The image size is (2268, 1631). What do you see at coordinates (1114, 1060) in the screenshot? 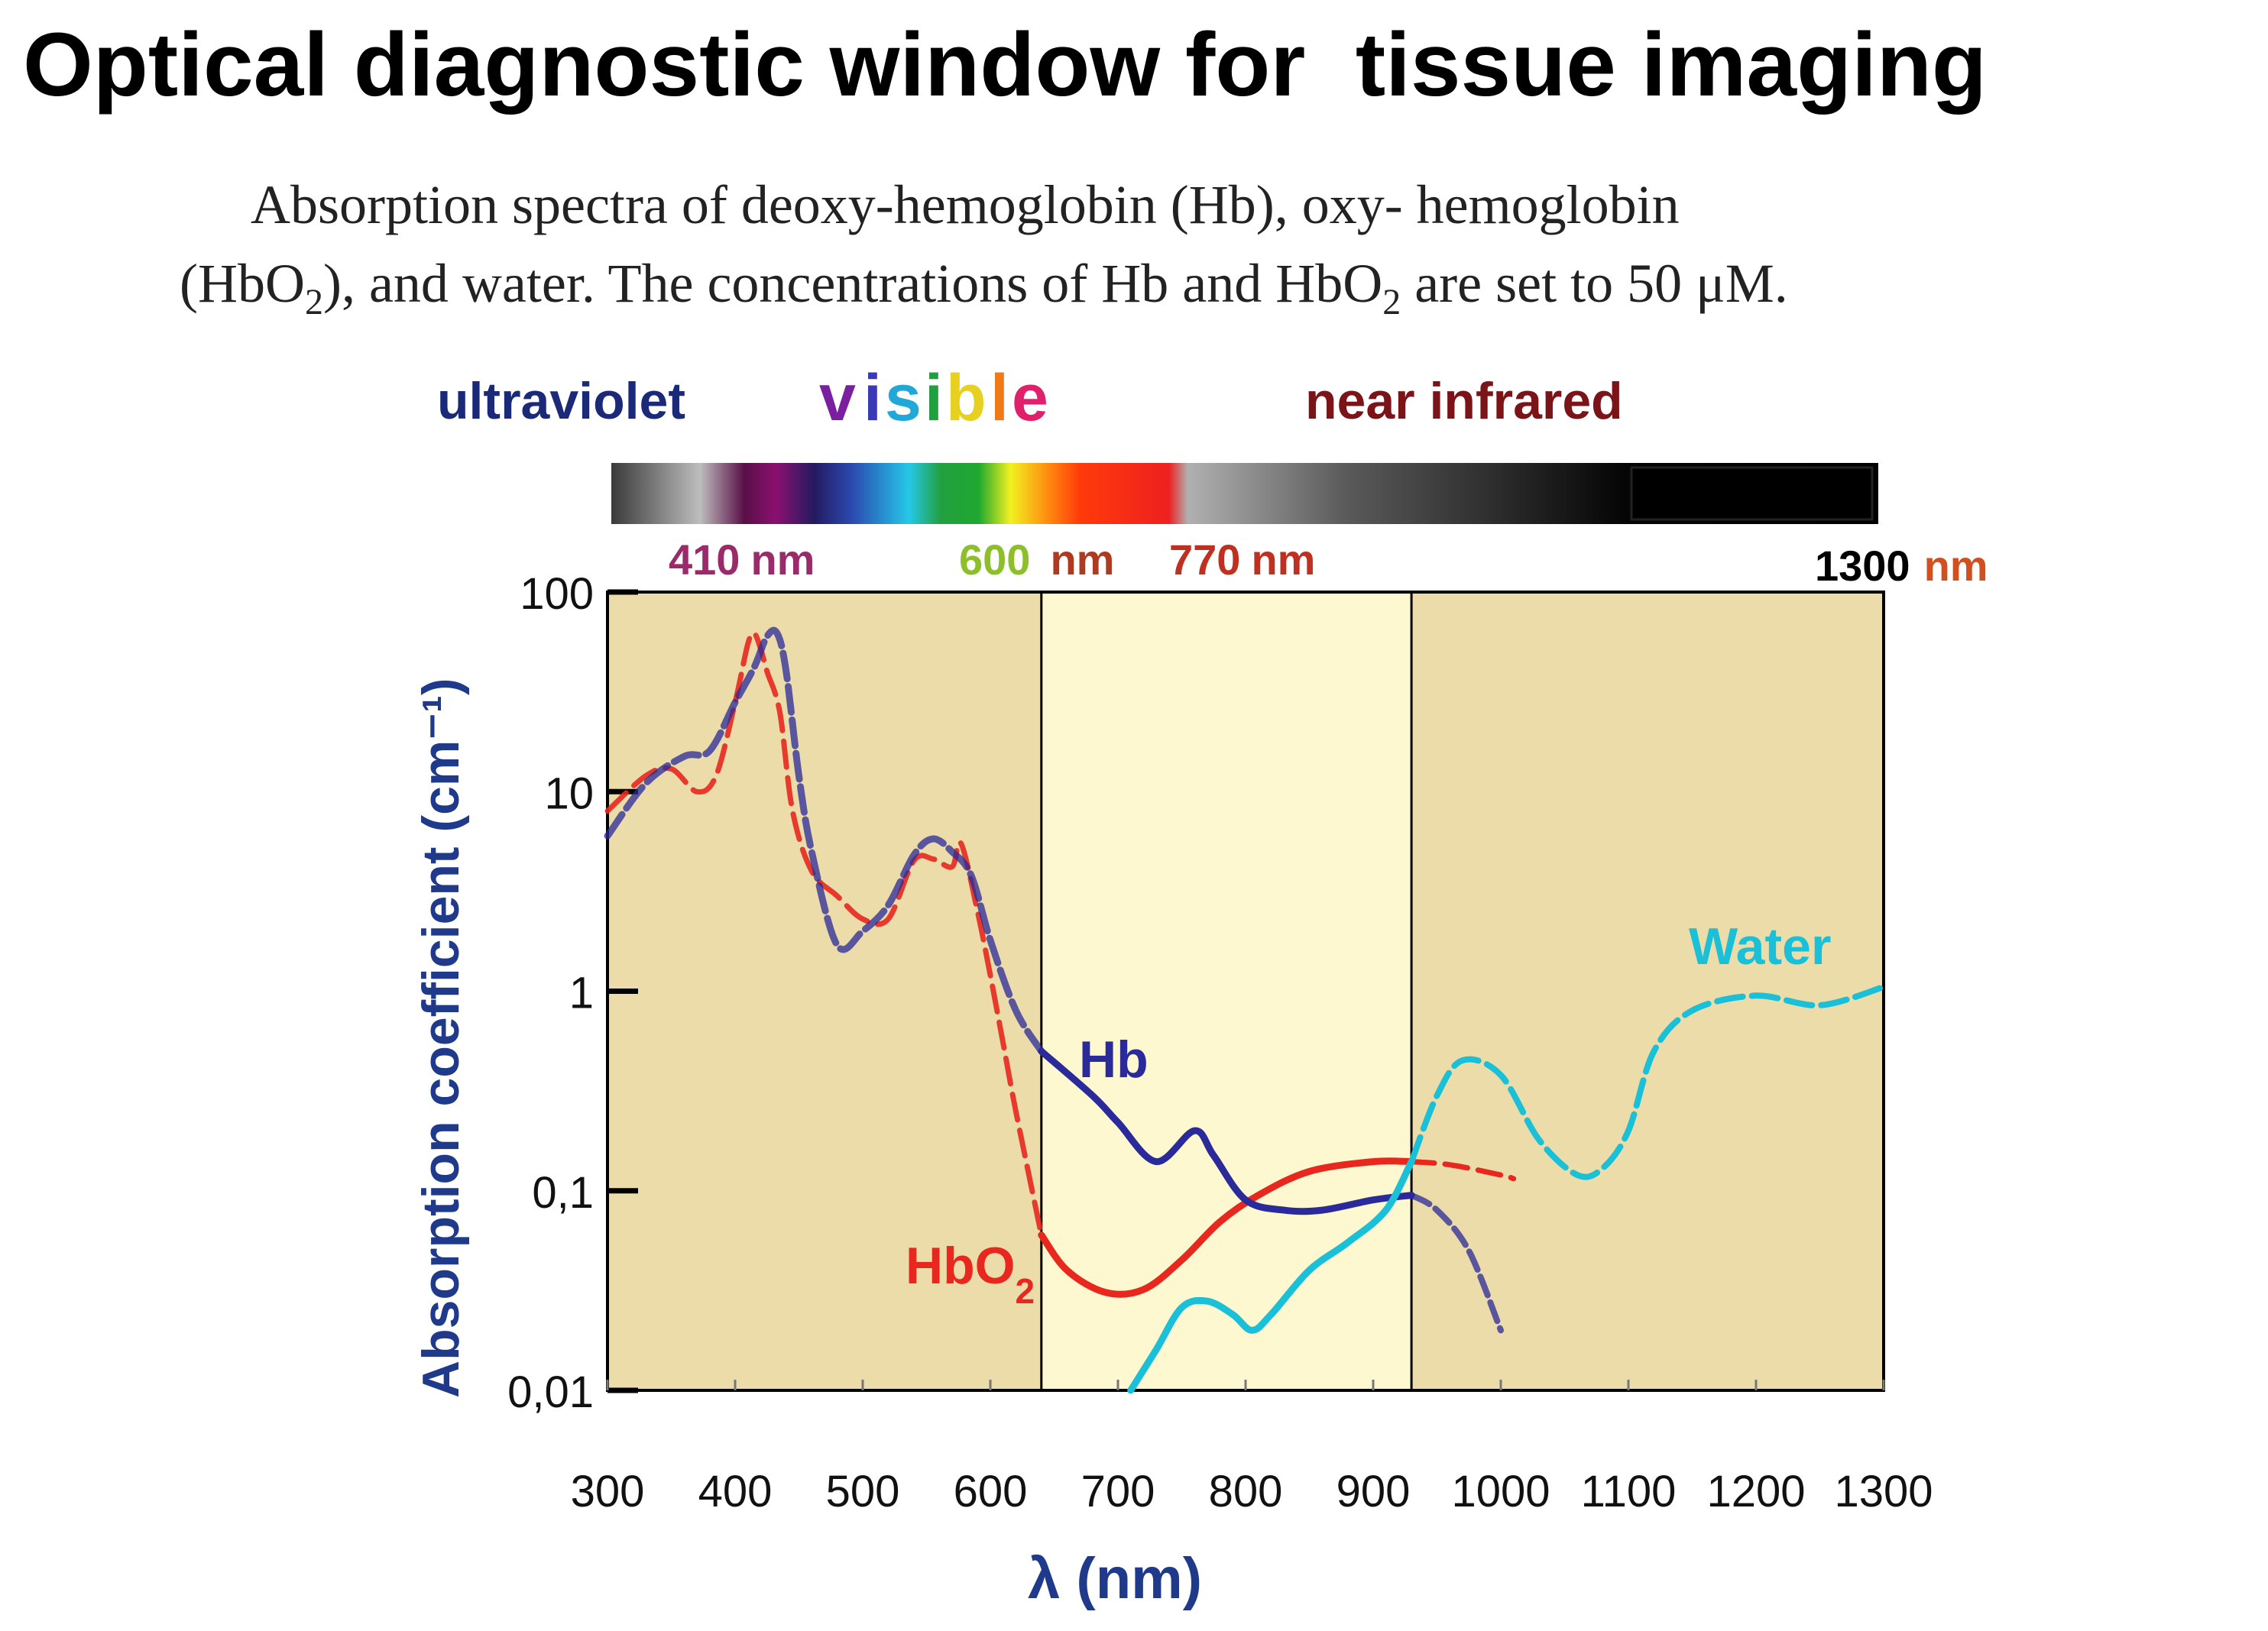
I see `hb-series-label: Hb` at bounding box center [1114, 1060].